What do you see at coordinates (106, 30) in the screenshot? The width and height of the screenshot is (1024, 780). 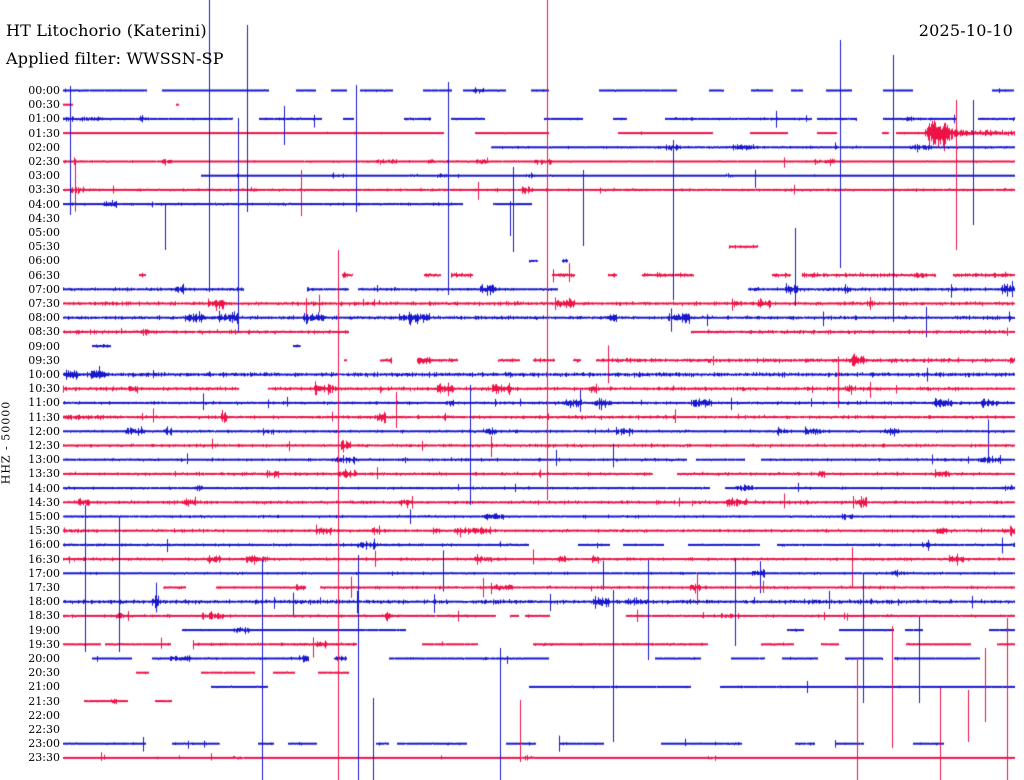 I see `station-title: HT Litochorio (Katerini)` at bounding box center [106, 30].